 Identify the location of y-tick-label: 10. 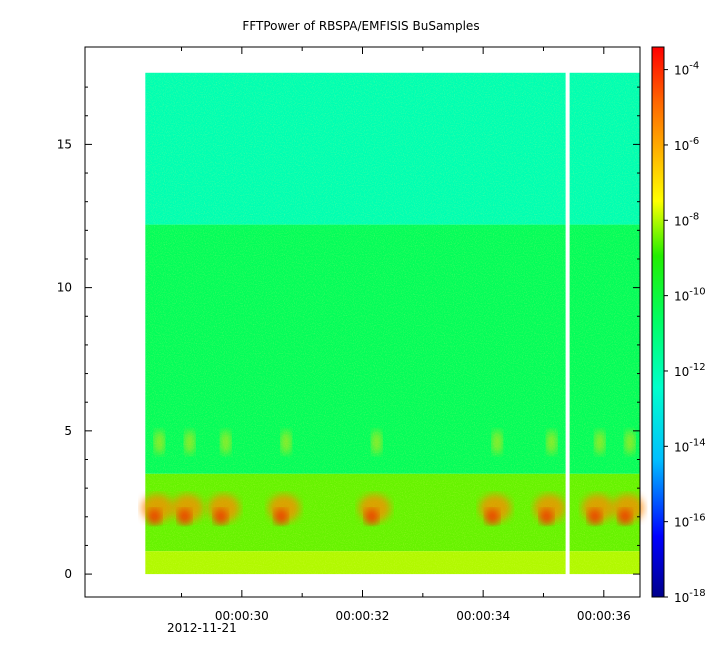
(64, 288).